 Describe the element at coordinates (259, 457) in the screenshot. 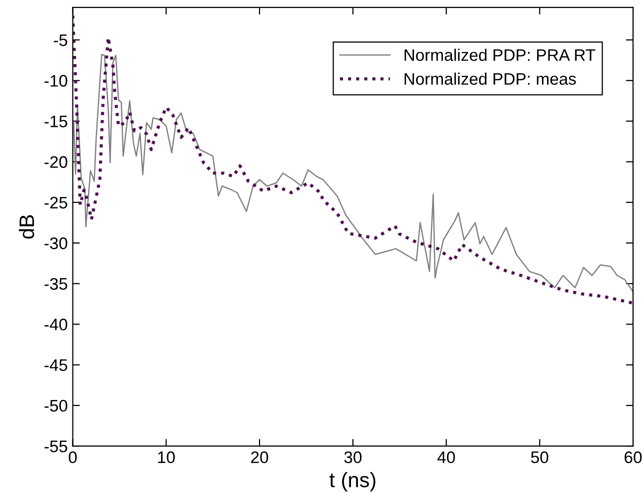

I see `x-tick-label: 20` at that location.